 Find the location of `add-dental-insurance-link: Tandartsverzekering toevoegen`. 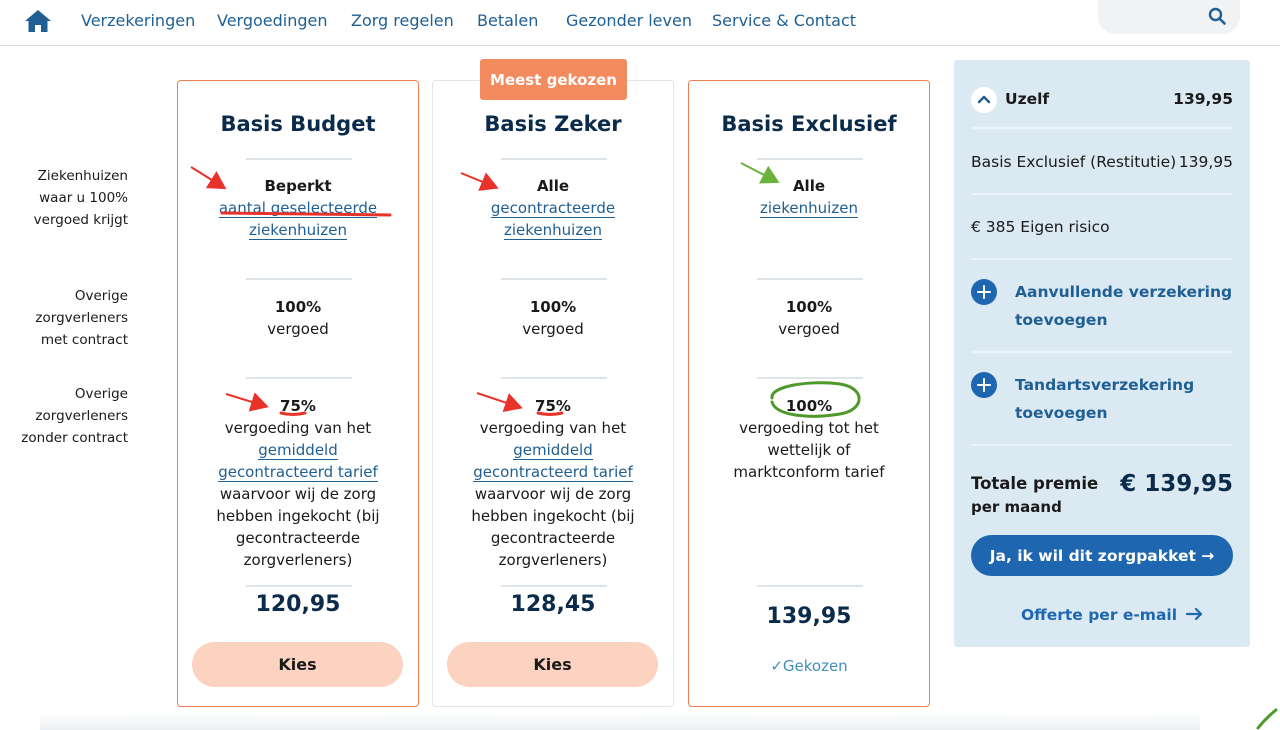

add-dental-insurance-link: Tandartsverzekering toevoegen is located at coordinates (1105, 399).